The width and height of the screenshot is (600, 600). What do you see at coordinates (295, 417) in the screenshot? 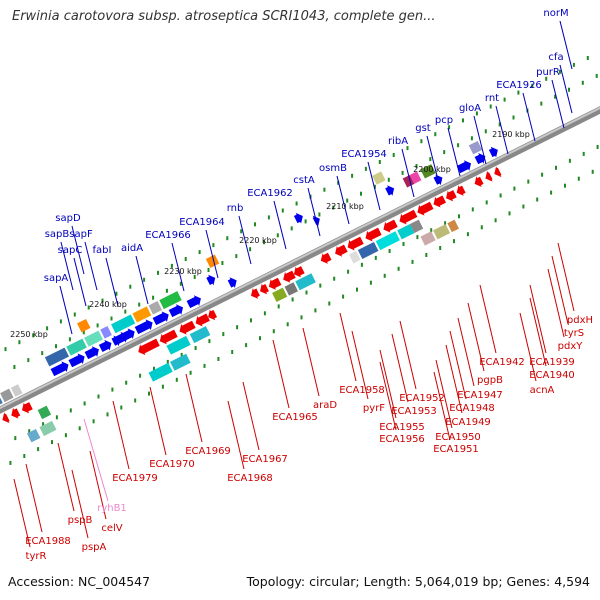
I see `reverse-gene-label: ECA1965` at bounding box center [295, 417].